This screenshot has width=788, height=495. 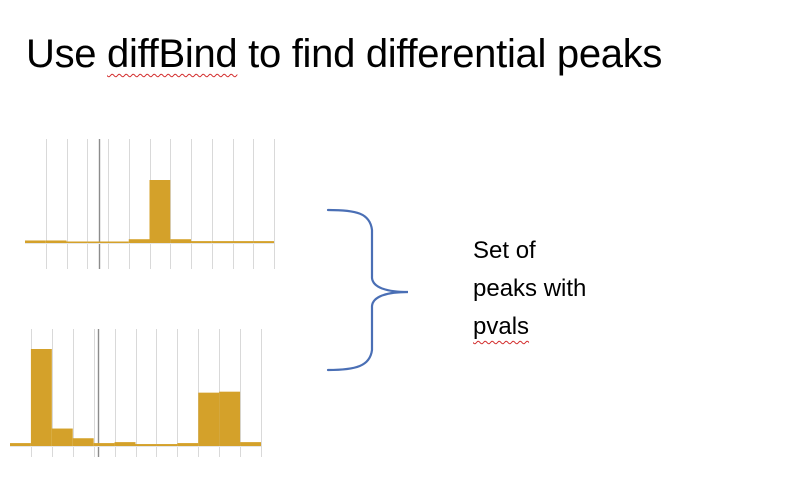 I want to click on title-text-after: to find differential peaks, so click(x=450, y=54).